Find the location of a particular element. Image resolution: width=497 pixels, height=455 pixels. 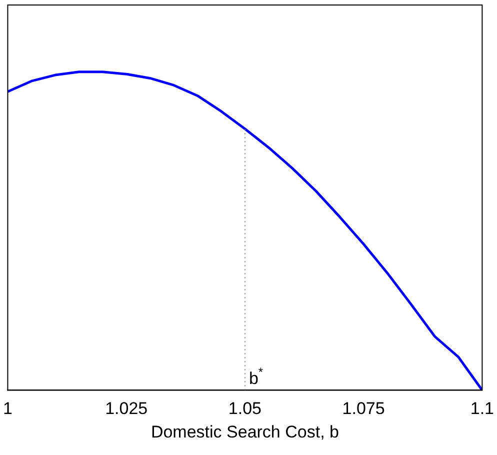

x-tick-label: 1.1 is located at coordinates (482, 408).